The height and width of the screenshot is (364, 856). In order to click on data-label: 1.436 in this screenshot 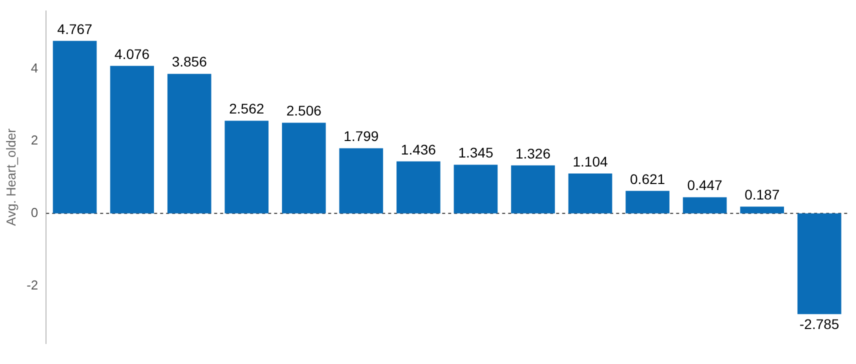, I will do `click(418, 149)`.